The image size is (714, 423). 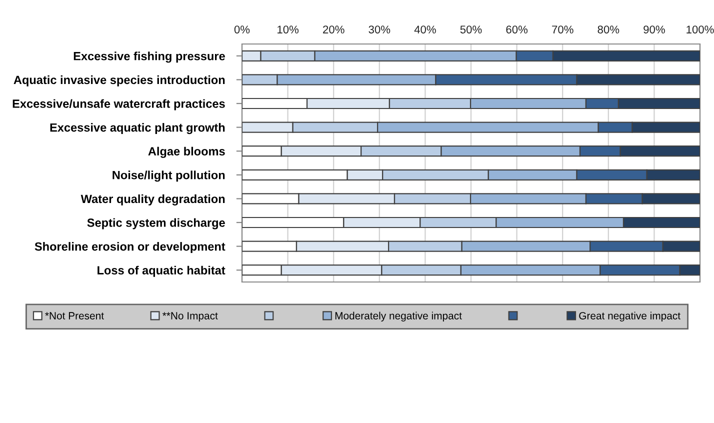 What do you see at coordinates (156, 224) in the screenshot?
I see `y-tick-label: Septic system discharge` at bounding box center [156, 224].